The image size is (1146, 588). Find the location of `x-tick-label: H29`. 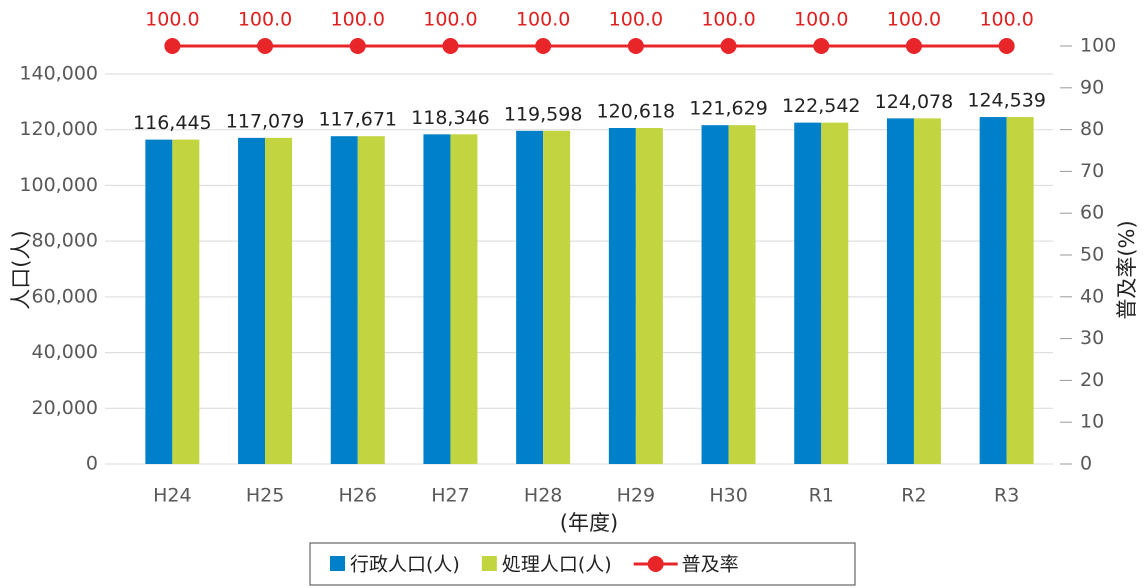

x-tick-label: H29 is located at coordinates (636, 496).